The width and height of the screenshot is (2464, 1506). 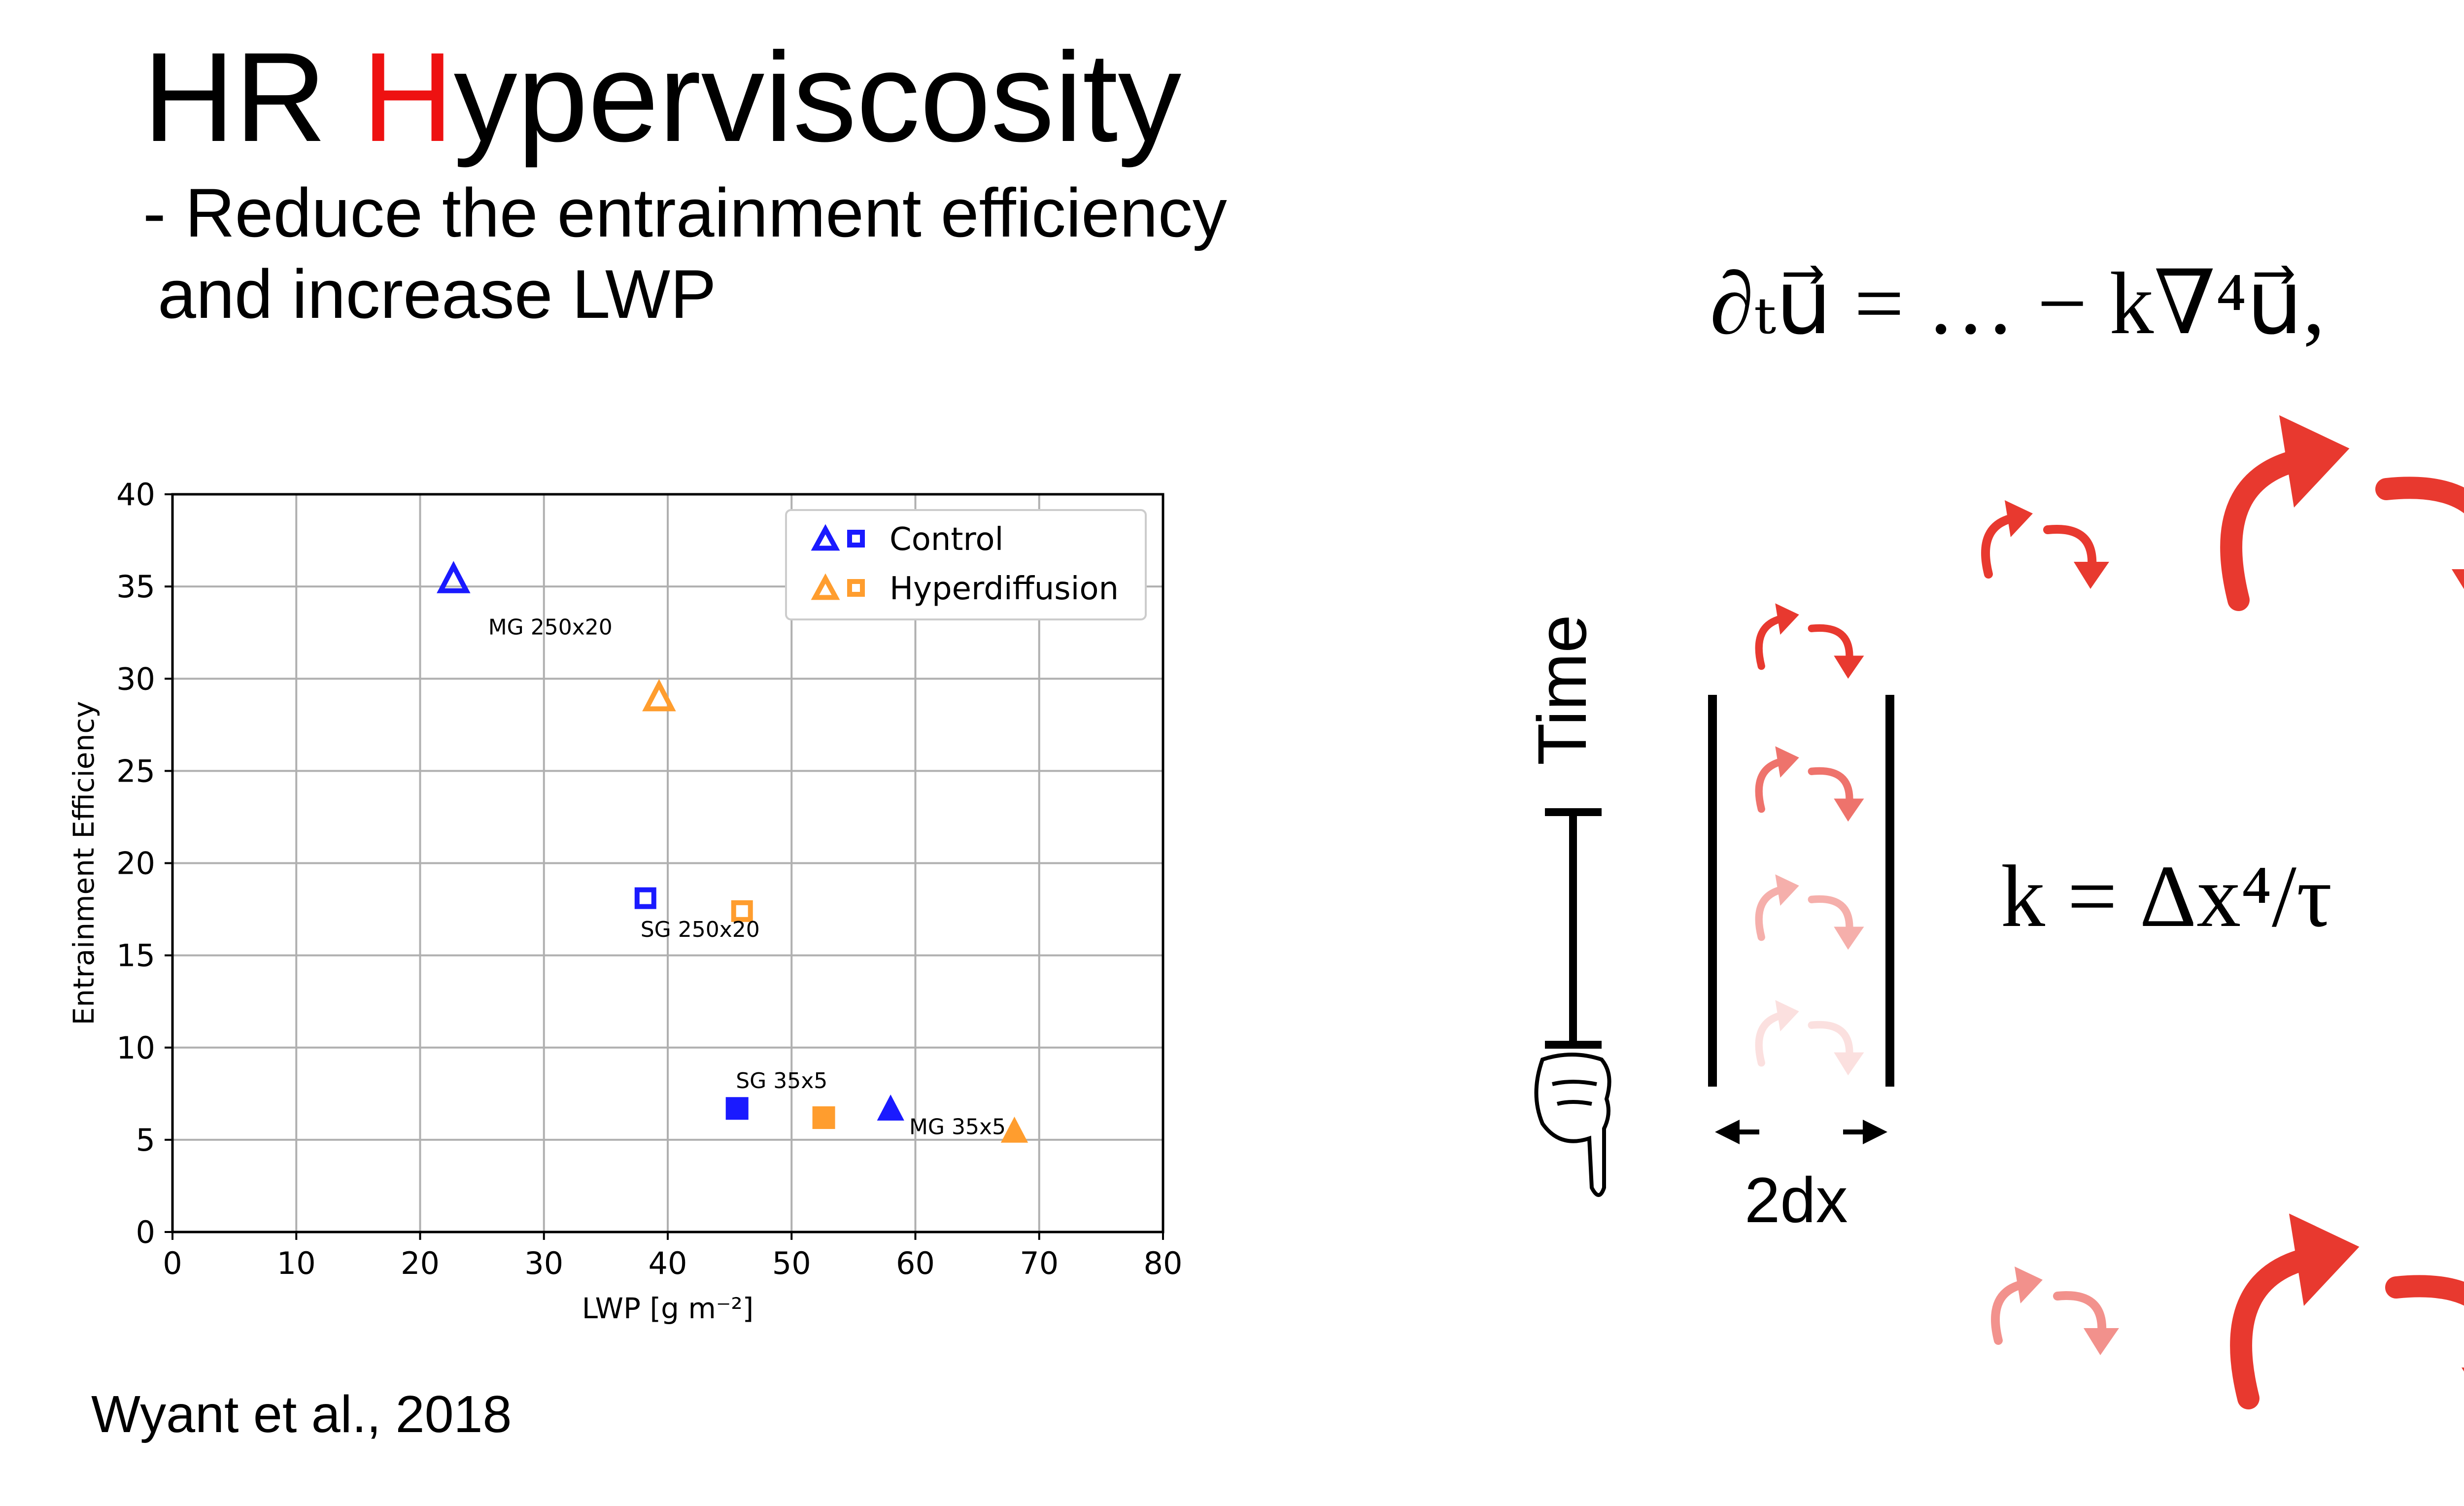 I want to click on equation-hyperviscosity: ∂ₜu⃗ = … − k∇⁴u⃗,, so click(x=2017, y=303).